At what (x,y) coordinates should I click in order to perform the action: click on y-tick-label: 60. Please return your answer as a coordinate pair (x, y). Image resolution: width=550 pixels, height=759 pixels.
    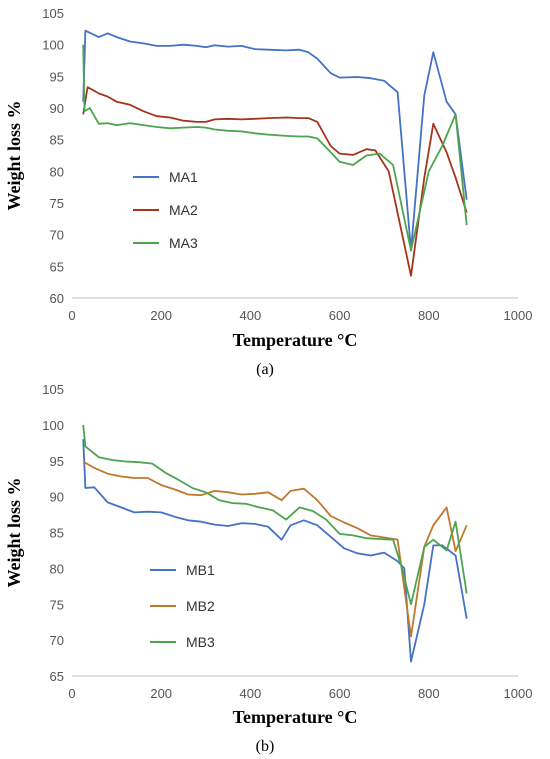
    Looking at the image, I should click on (57, 298).